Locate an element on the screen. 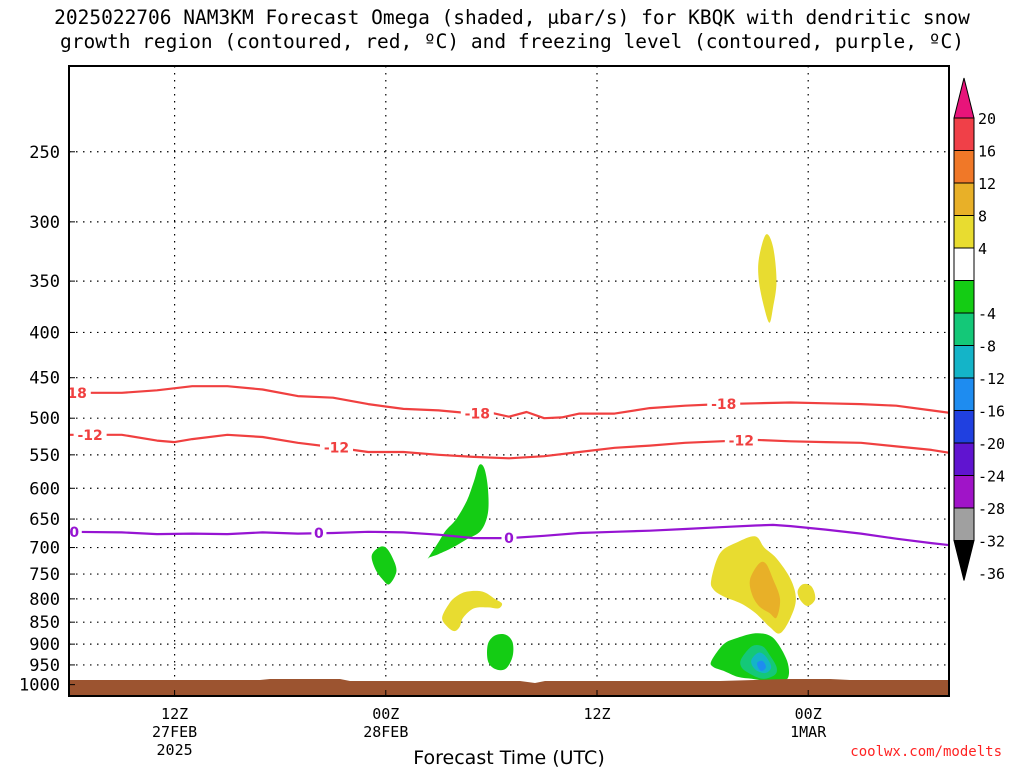  colorbar-label: 16 is located at coordinates (987, 152).